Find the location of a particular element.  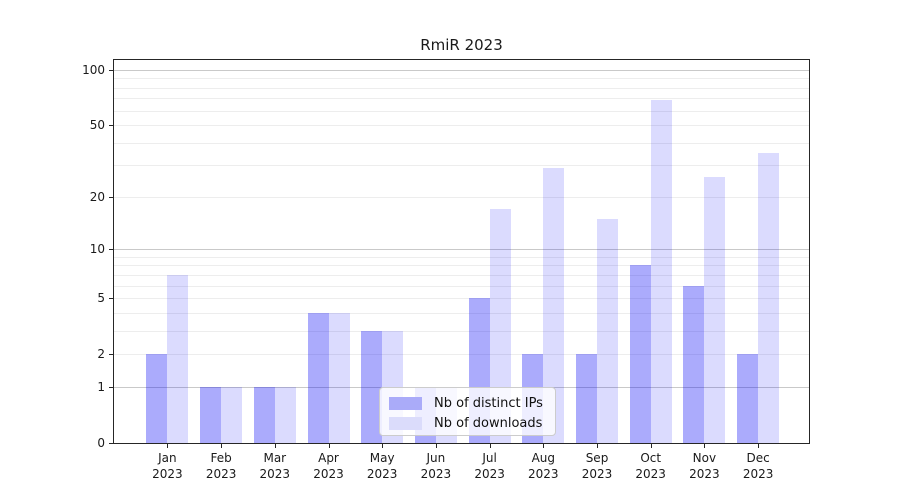

legend-item-distinct-ips: Nb of distinct IPs is located at coordinates (468, 403).